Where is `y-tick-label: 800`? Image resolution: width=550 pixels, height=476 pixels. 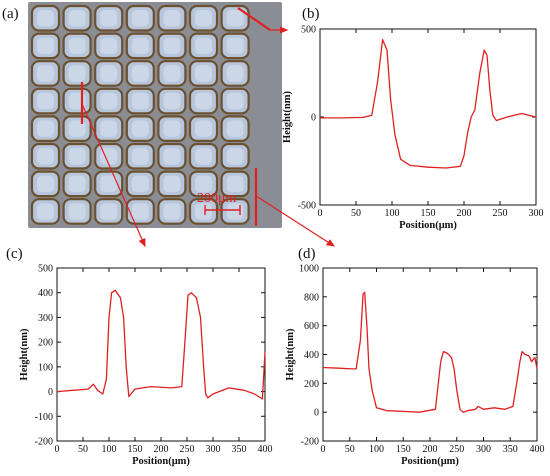
y-tick-label: 800 is located at coordinates (311, 297).